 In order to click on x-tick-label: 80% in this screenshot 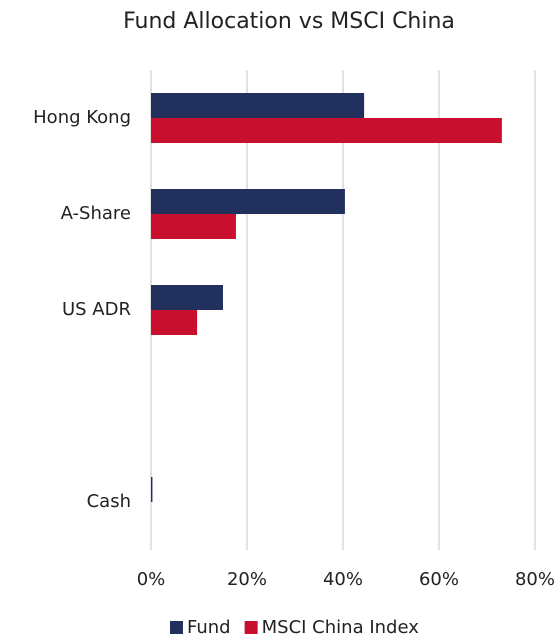, I will do `click(535, 579)`.